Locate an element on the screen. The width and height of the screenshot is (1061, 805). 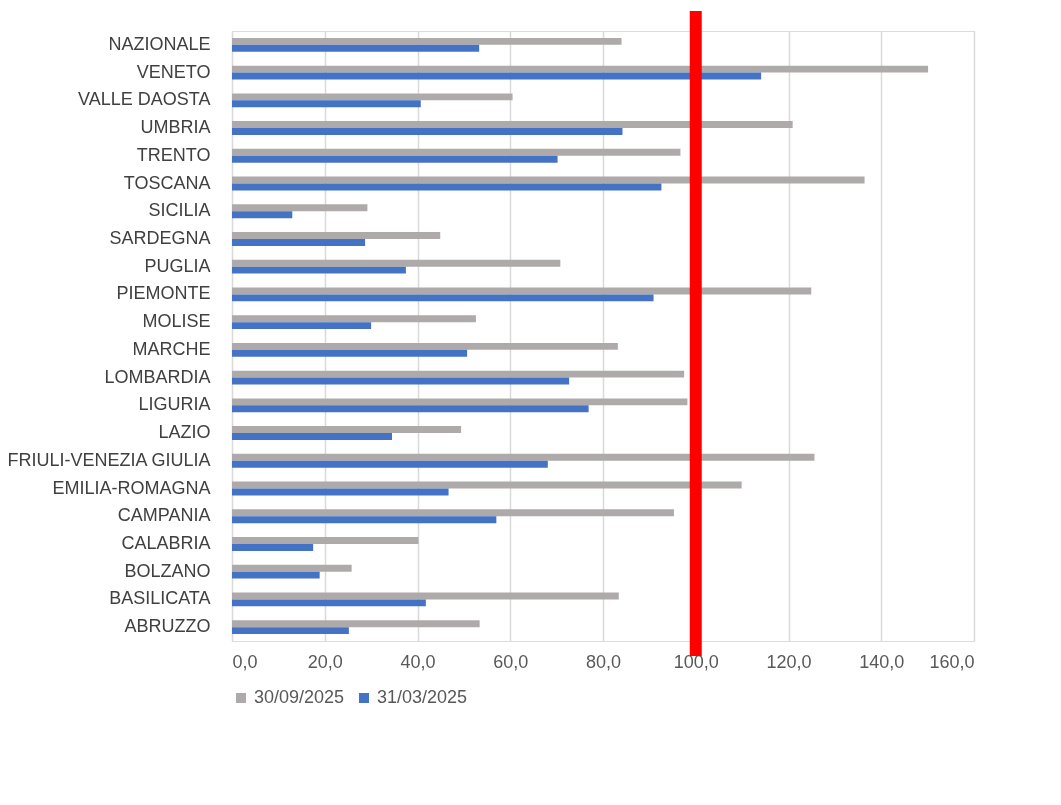
legend-label: 30/09/2025 is located at coordinates (299, 697).